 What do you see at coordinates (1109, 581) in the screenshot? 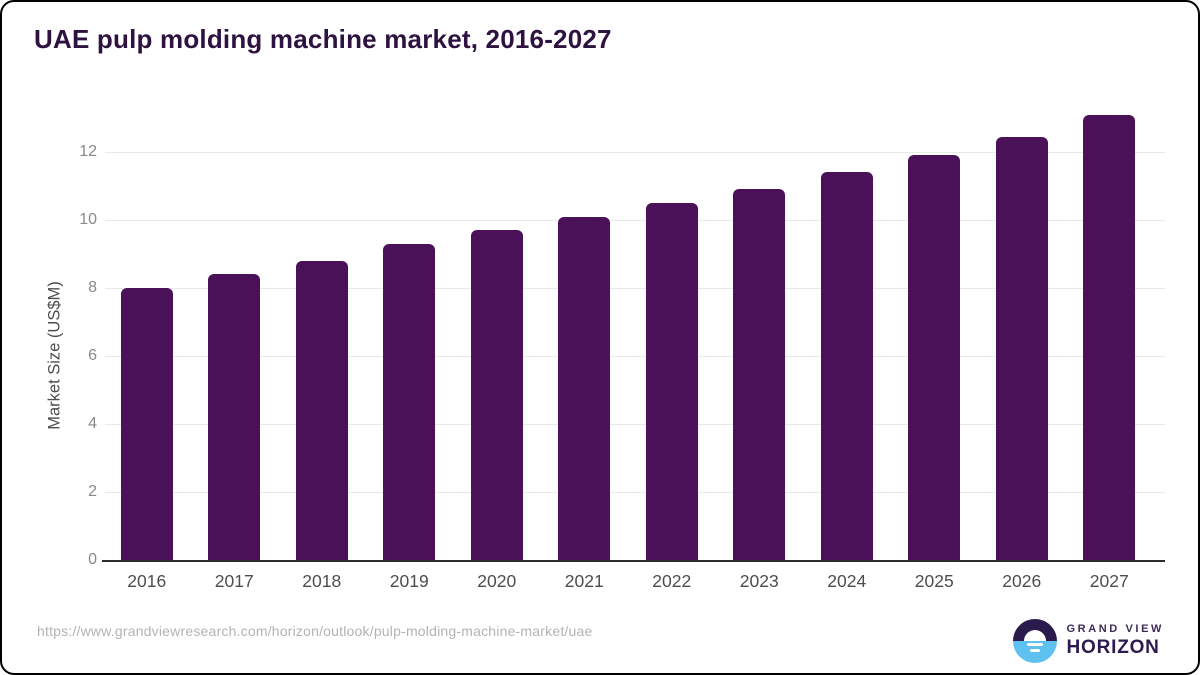
I see `x-tick-label: 2027` at bounding box center [1109, 581].